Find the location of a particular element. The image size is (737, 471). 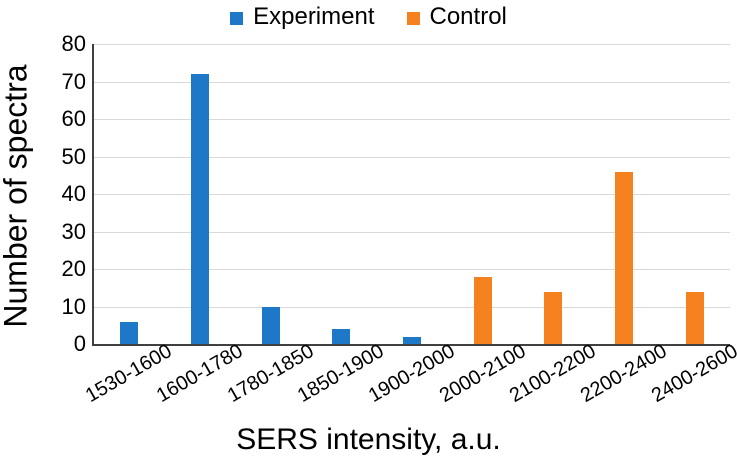

legend-item: Experiment is located at coordinates (302, 17).